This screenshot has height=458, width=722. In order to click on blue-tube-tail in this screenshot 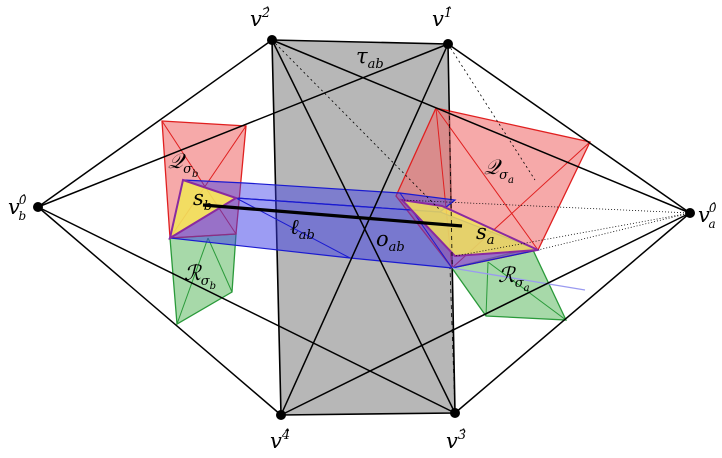, I will do `click(518, 279)`.